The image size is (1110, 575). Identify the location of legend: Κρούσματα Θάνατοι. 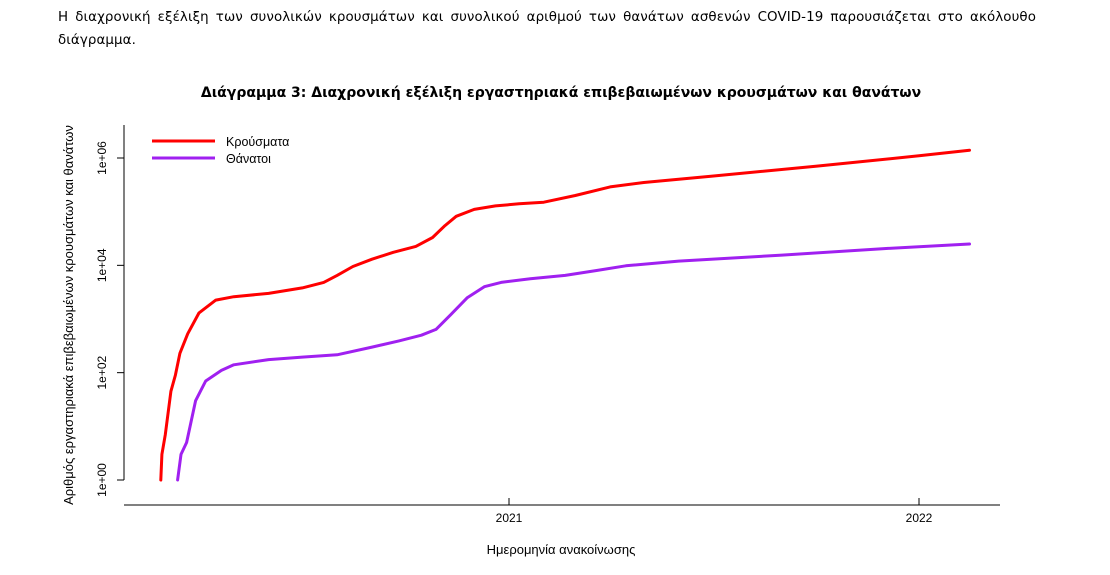
(220, 150).